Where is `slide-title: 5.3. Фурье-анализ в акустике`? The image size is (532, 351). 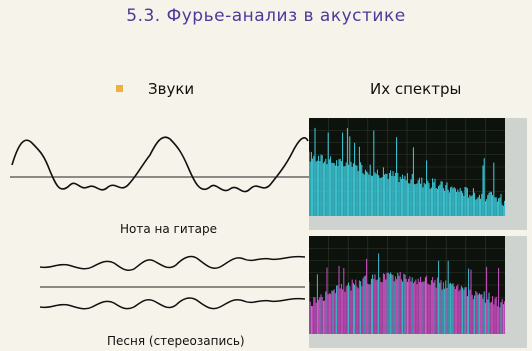 slide-title: 5.3. Фурье-анализ в акустике is located at coordinates (266, 16).